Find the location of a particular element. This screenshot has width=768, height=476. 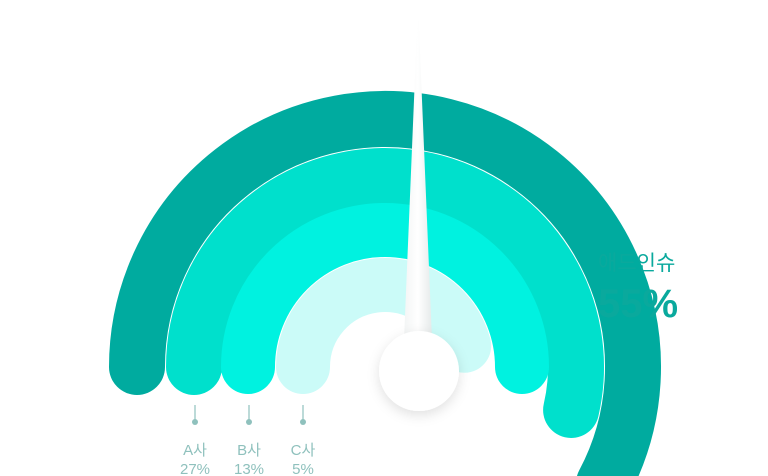

competitor-value-3: 5% is located at coordinates (303, 468).